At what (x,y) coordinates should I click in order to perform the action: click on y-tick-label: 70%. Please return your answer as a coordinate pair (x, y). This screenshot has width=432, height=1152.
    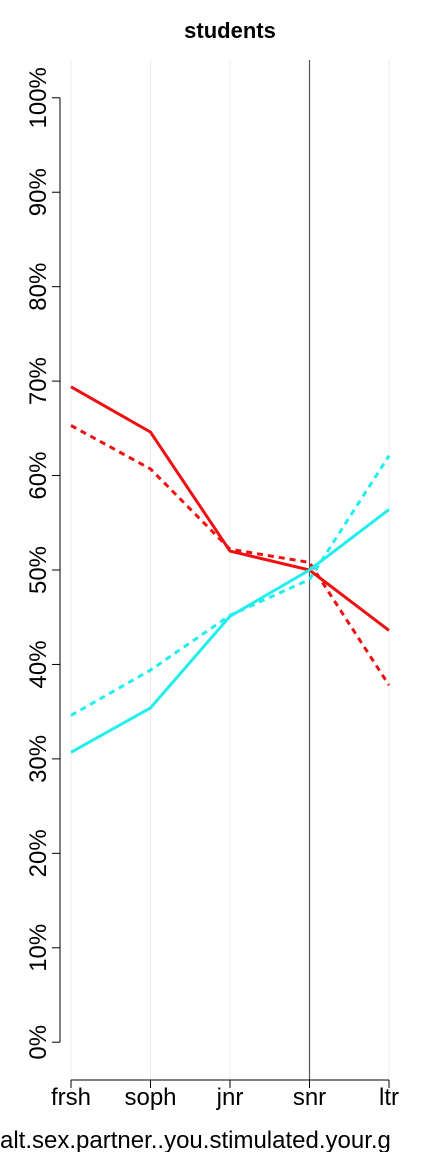
    Looking at the image, I should click on (38, 381).